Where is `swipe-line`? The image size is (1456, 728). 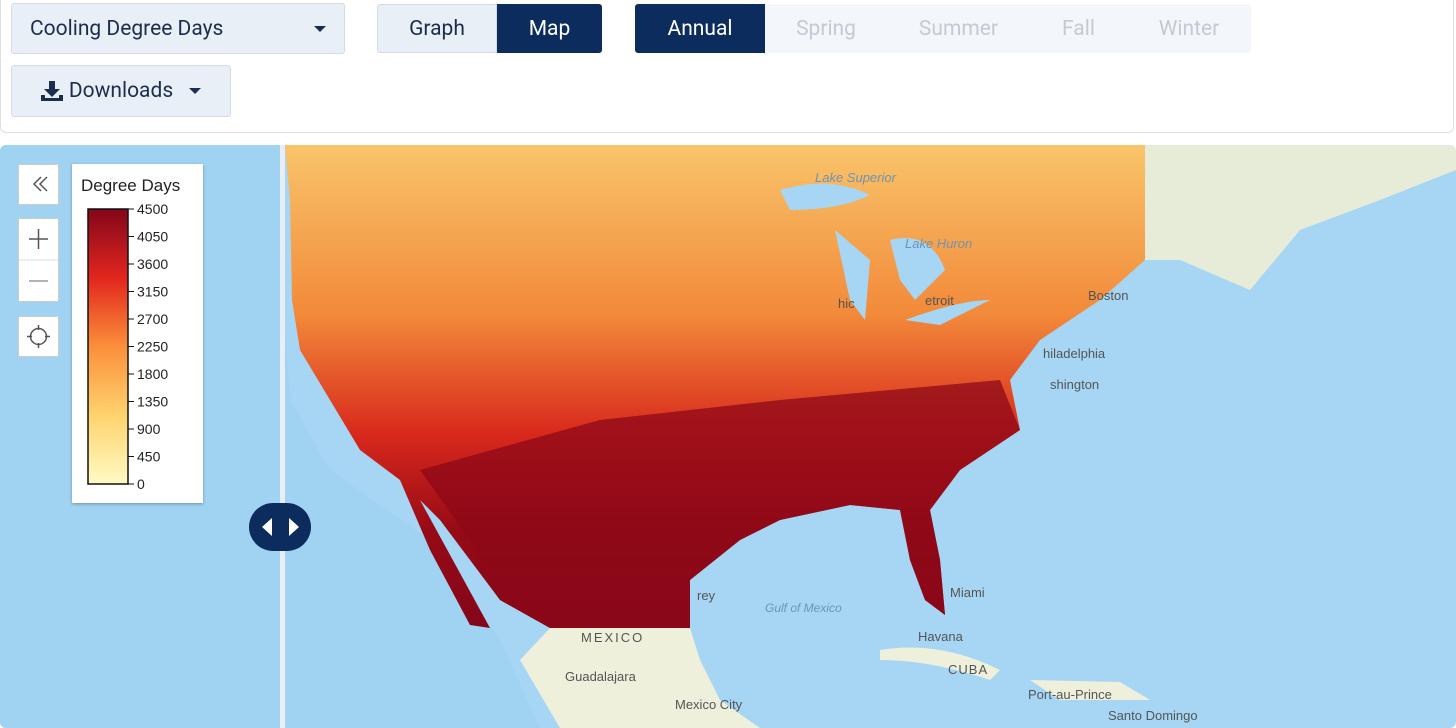 swipe-line is located at coordinates (282, 436).